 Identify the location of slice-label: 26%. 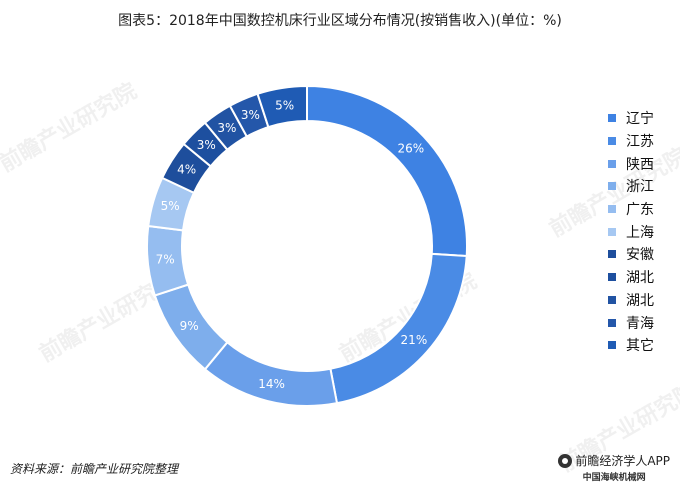
(411, 148).